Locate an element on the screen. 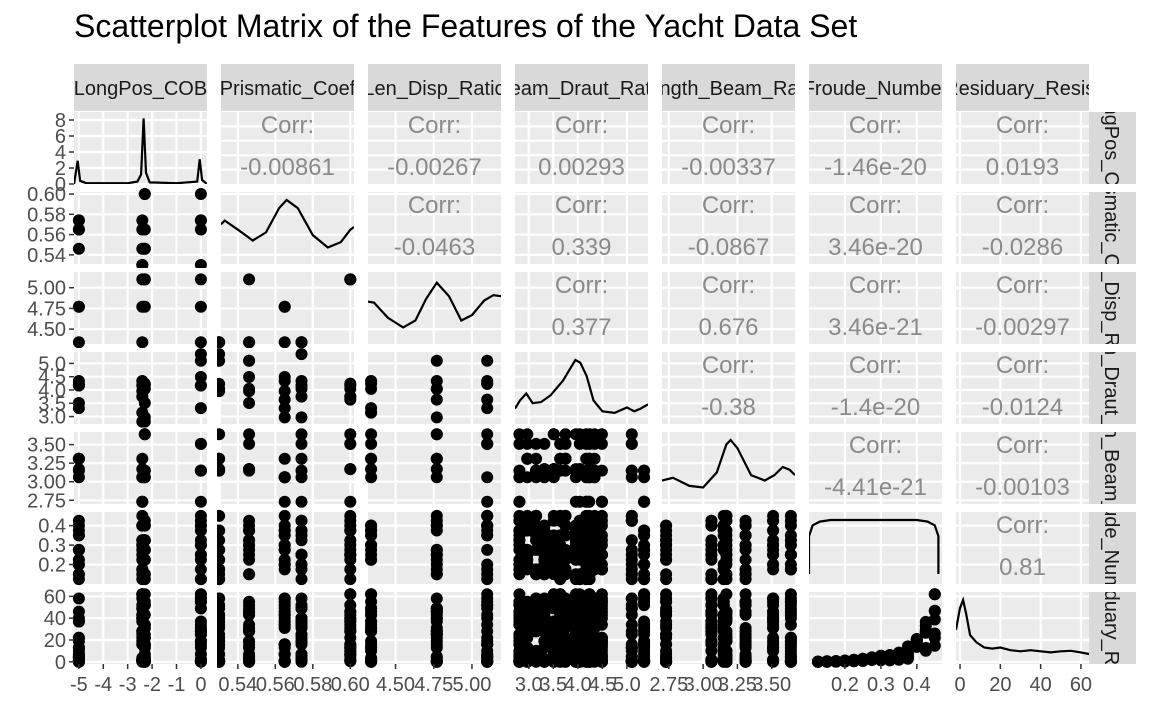 Image resolution: width=1152 pixels, height=711 pixels. strip-label-top: LongPos_COB is located at coordinates (140, 89).